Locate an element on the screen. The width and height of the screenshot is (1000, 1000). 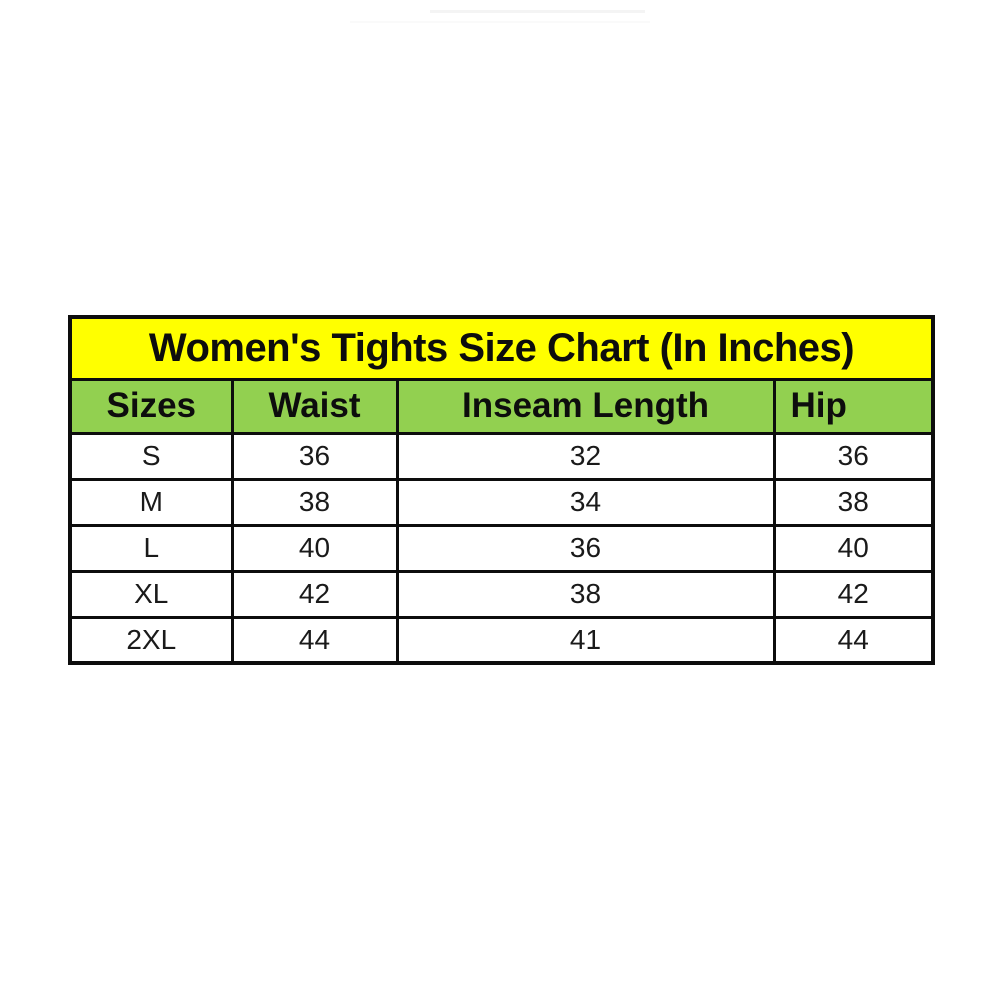
cell-hip: 38 is located at coordinates (853, 502).